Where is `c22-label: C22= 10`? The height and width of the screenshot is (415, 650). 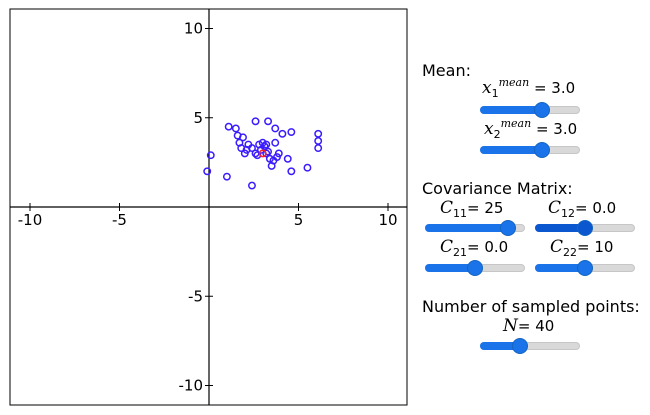 c22-label: C22= 10 is located at coordinates (582, 248).